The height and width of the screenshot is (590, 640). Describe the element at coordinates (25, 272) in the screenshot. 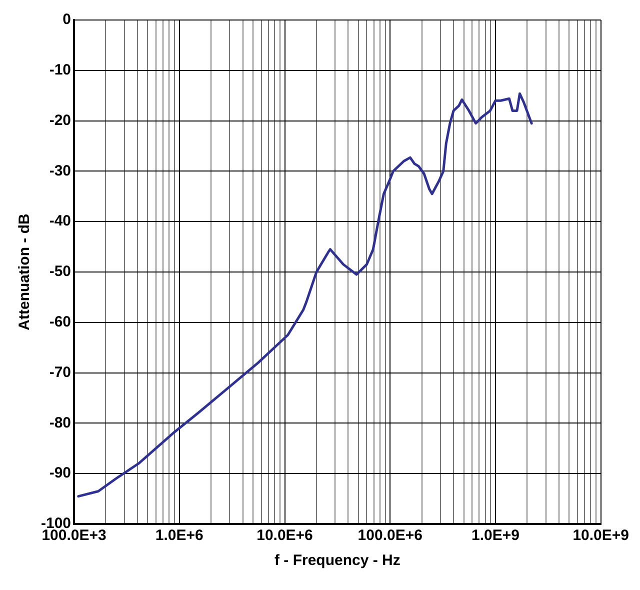

I see `y-axis-title: Attenuation - dB` at that location.